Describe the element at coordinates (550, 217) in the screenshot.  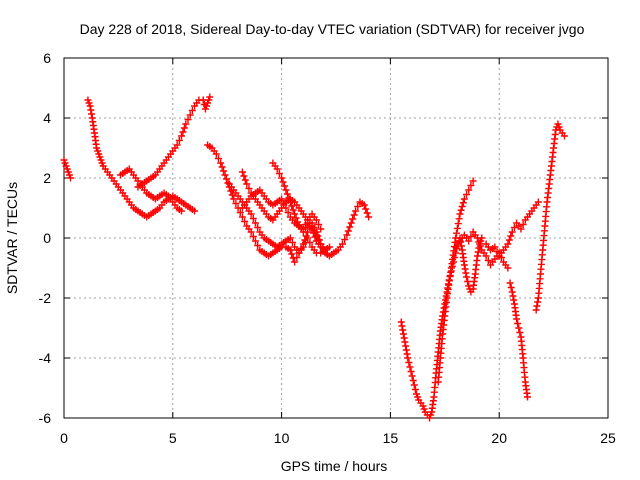
I see `series-track-o` at that location.